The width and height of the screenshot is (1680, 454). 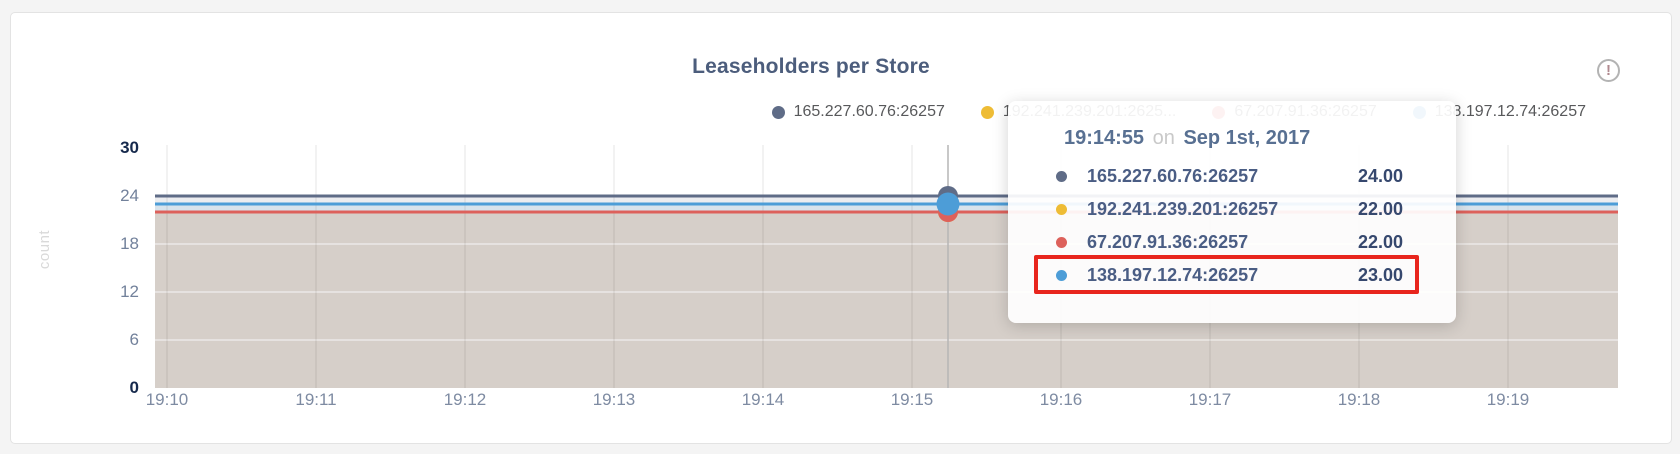 I want to click on y-tick-label: 18, so click(x=129, y=243).